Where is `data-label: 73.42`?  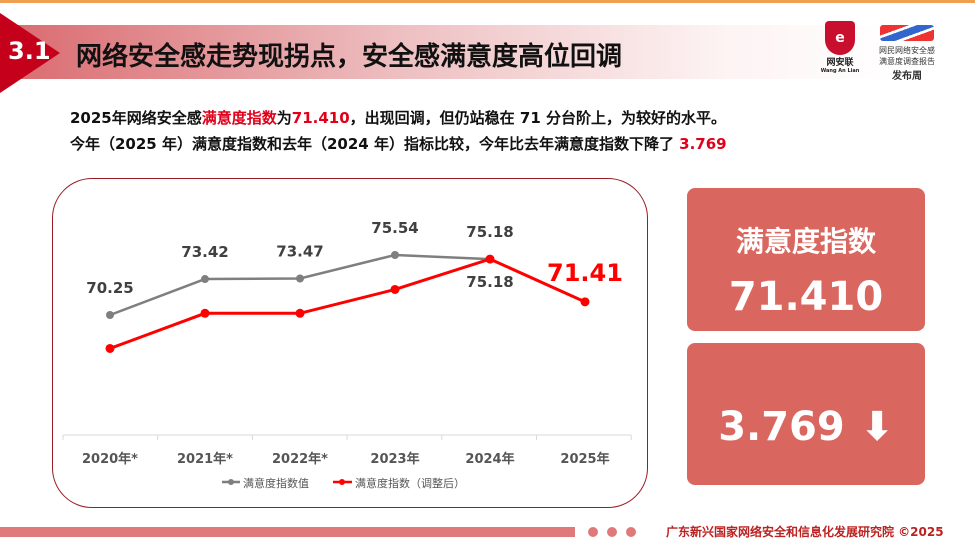
data-label: 73.42 is located at coordinates (204, 252).